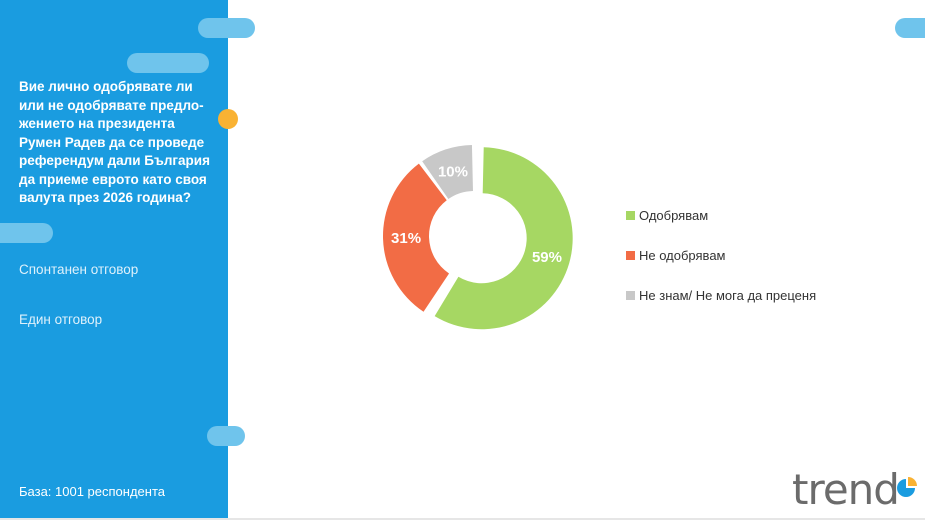 The image size is (925, 520). I want to click on pie-chart-icon, so click(907, 487).